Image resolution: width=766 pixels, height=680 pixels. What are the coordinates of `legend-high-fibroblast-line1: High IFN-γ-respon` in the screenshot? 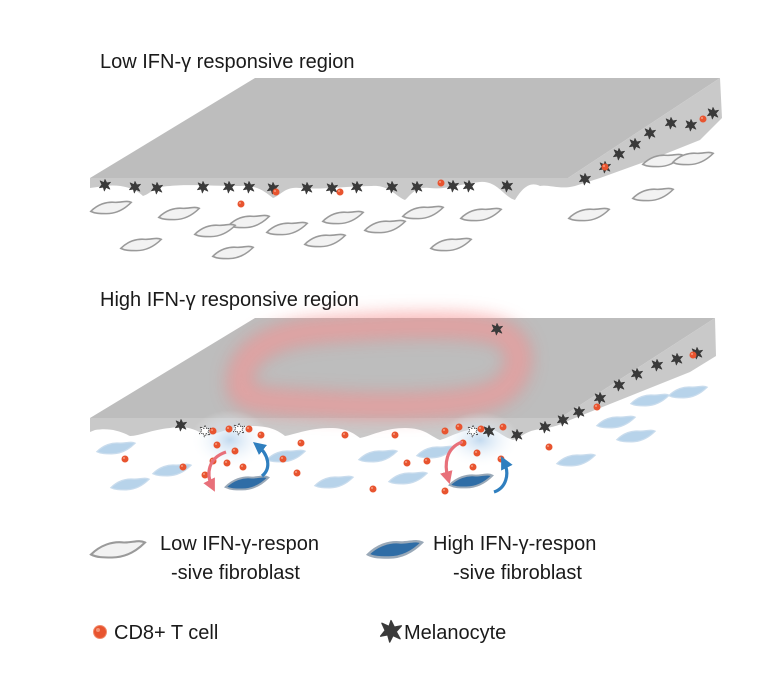 It's located at (514, 544).